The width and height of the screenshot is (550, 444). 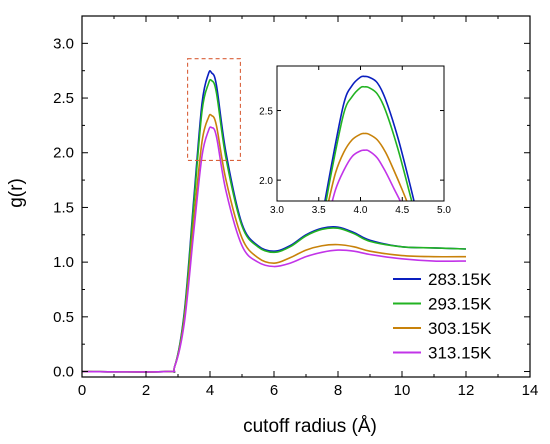 What do you see at coordinates (402, 390) in the screenshot?
I see `x-tick-label: 10` at bounding box center [402, 390].